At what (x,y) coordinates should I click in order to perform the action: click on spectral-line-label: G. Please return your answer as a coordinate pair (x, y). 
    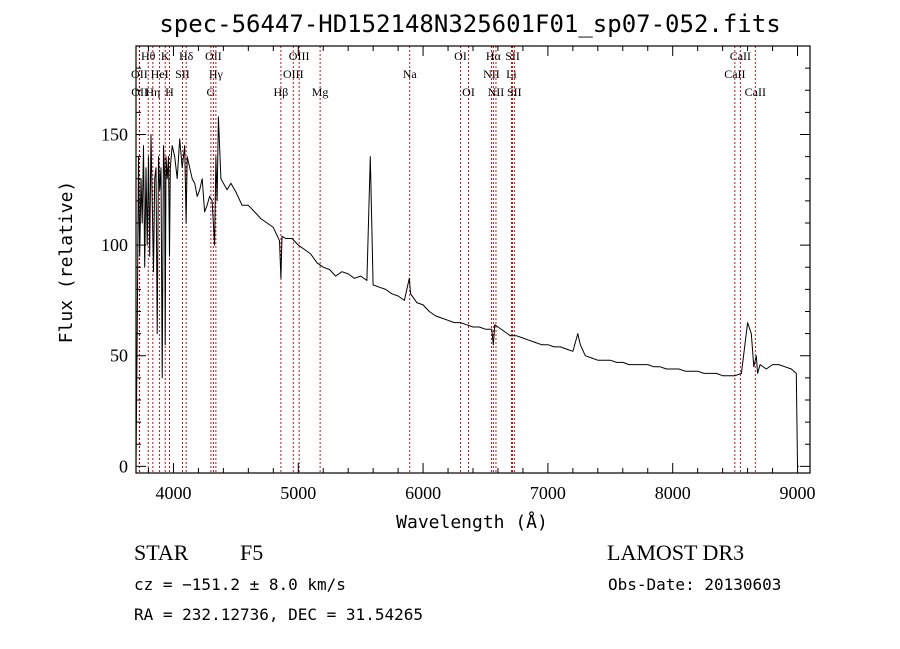
    Looking at the image, I should click on (211, 92).